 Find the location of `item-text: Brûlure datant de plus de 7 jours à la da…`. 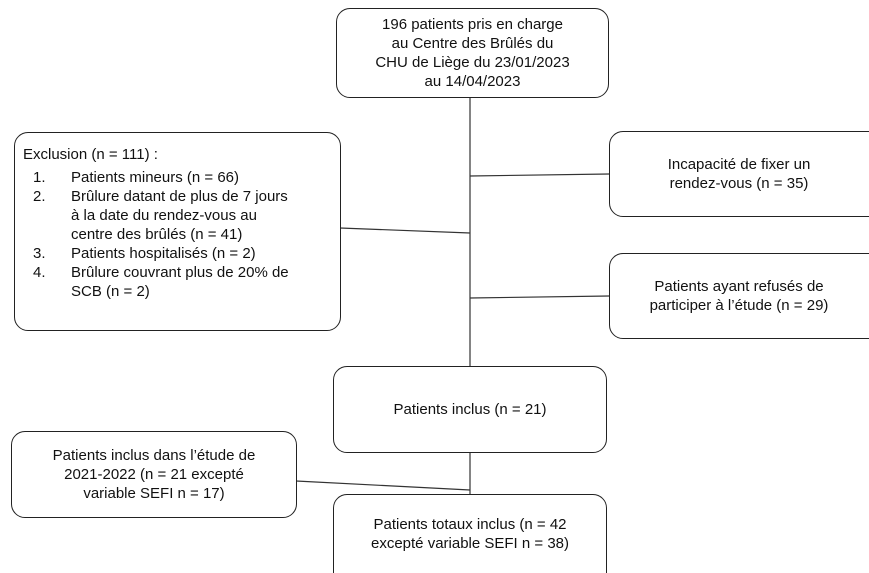

item-text: Brûlure datant de plus de 7 jours à la da… is located at coordinates (179, 215).